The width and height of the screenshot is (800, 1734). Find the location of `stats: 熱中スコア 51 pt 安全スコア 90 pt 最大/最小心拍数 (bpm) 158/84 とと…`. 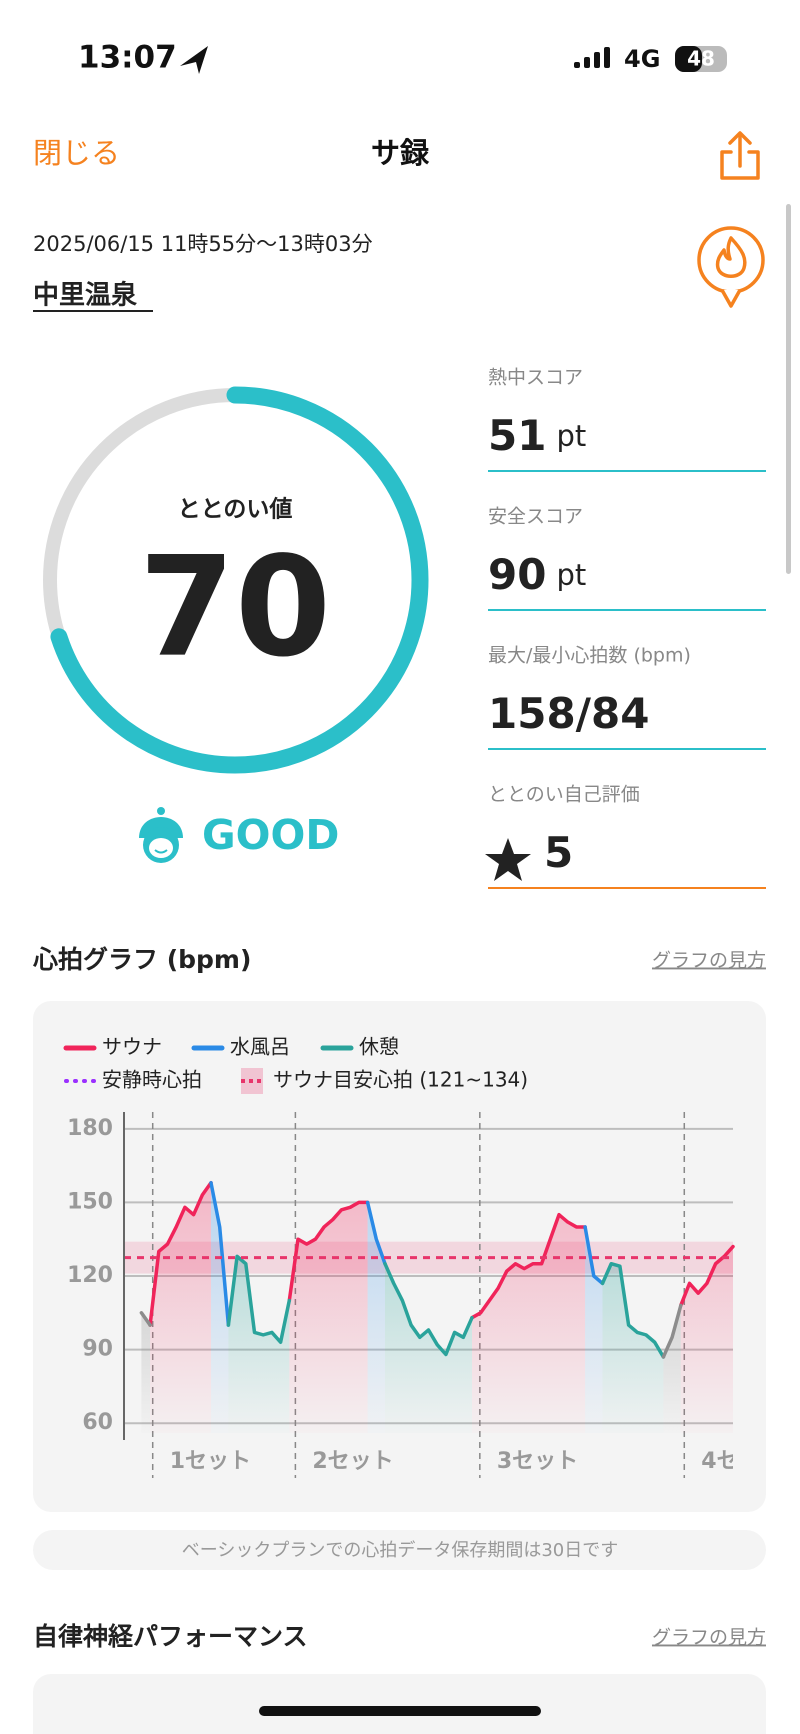

stats: 熱中スコア 51 pt 安全スコア 90 pt 最大/最小心拍数 (bpm) 158/84 とと… is located at coordinates (625, 628).